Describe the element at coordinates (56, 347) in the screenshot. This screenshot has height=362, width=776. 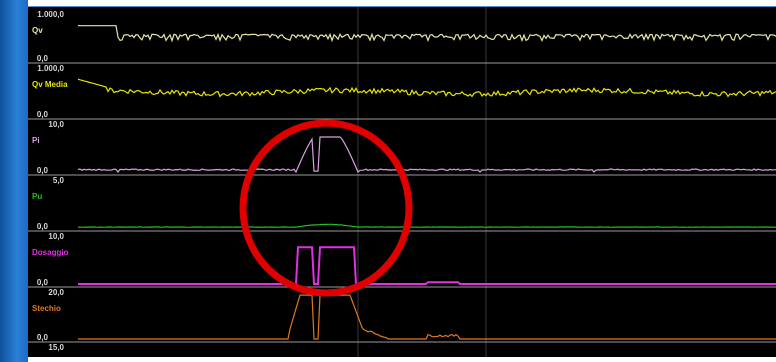
I see `axis-max-label: 15,0` at that location.